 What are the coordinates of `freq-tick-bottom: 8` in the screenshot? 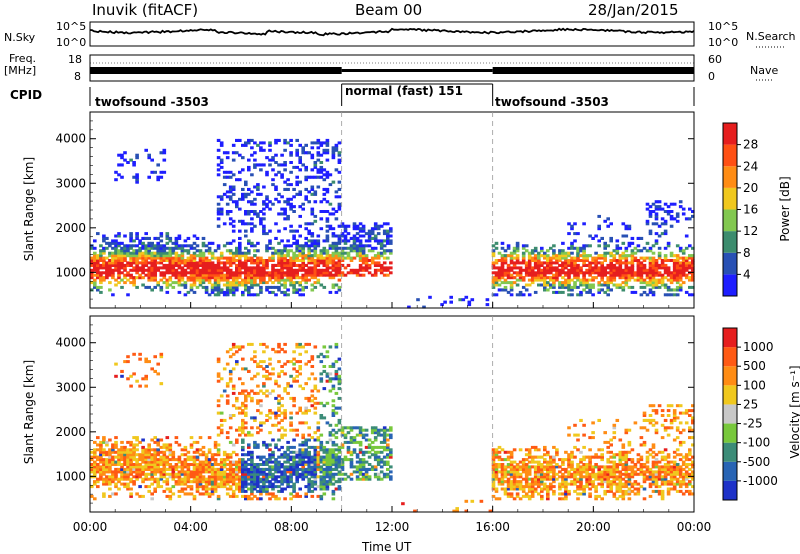 It's located at (77, 76).